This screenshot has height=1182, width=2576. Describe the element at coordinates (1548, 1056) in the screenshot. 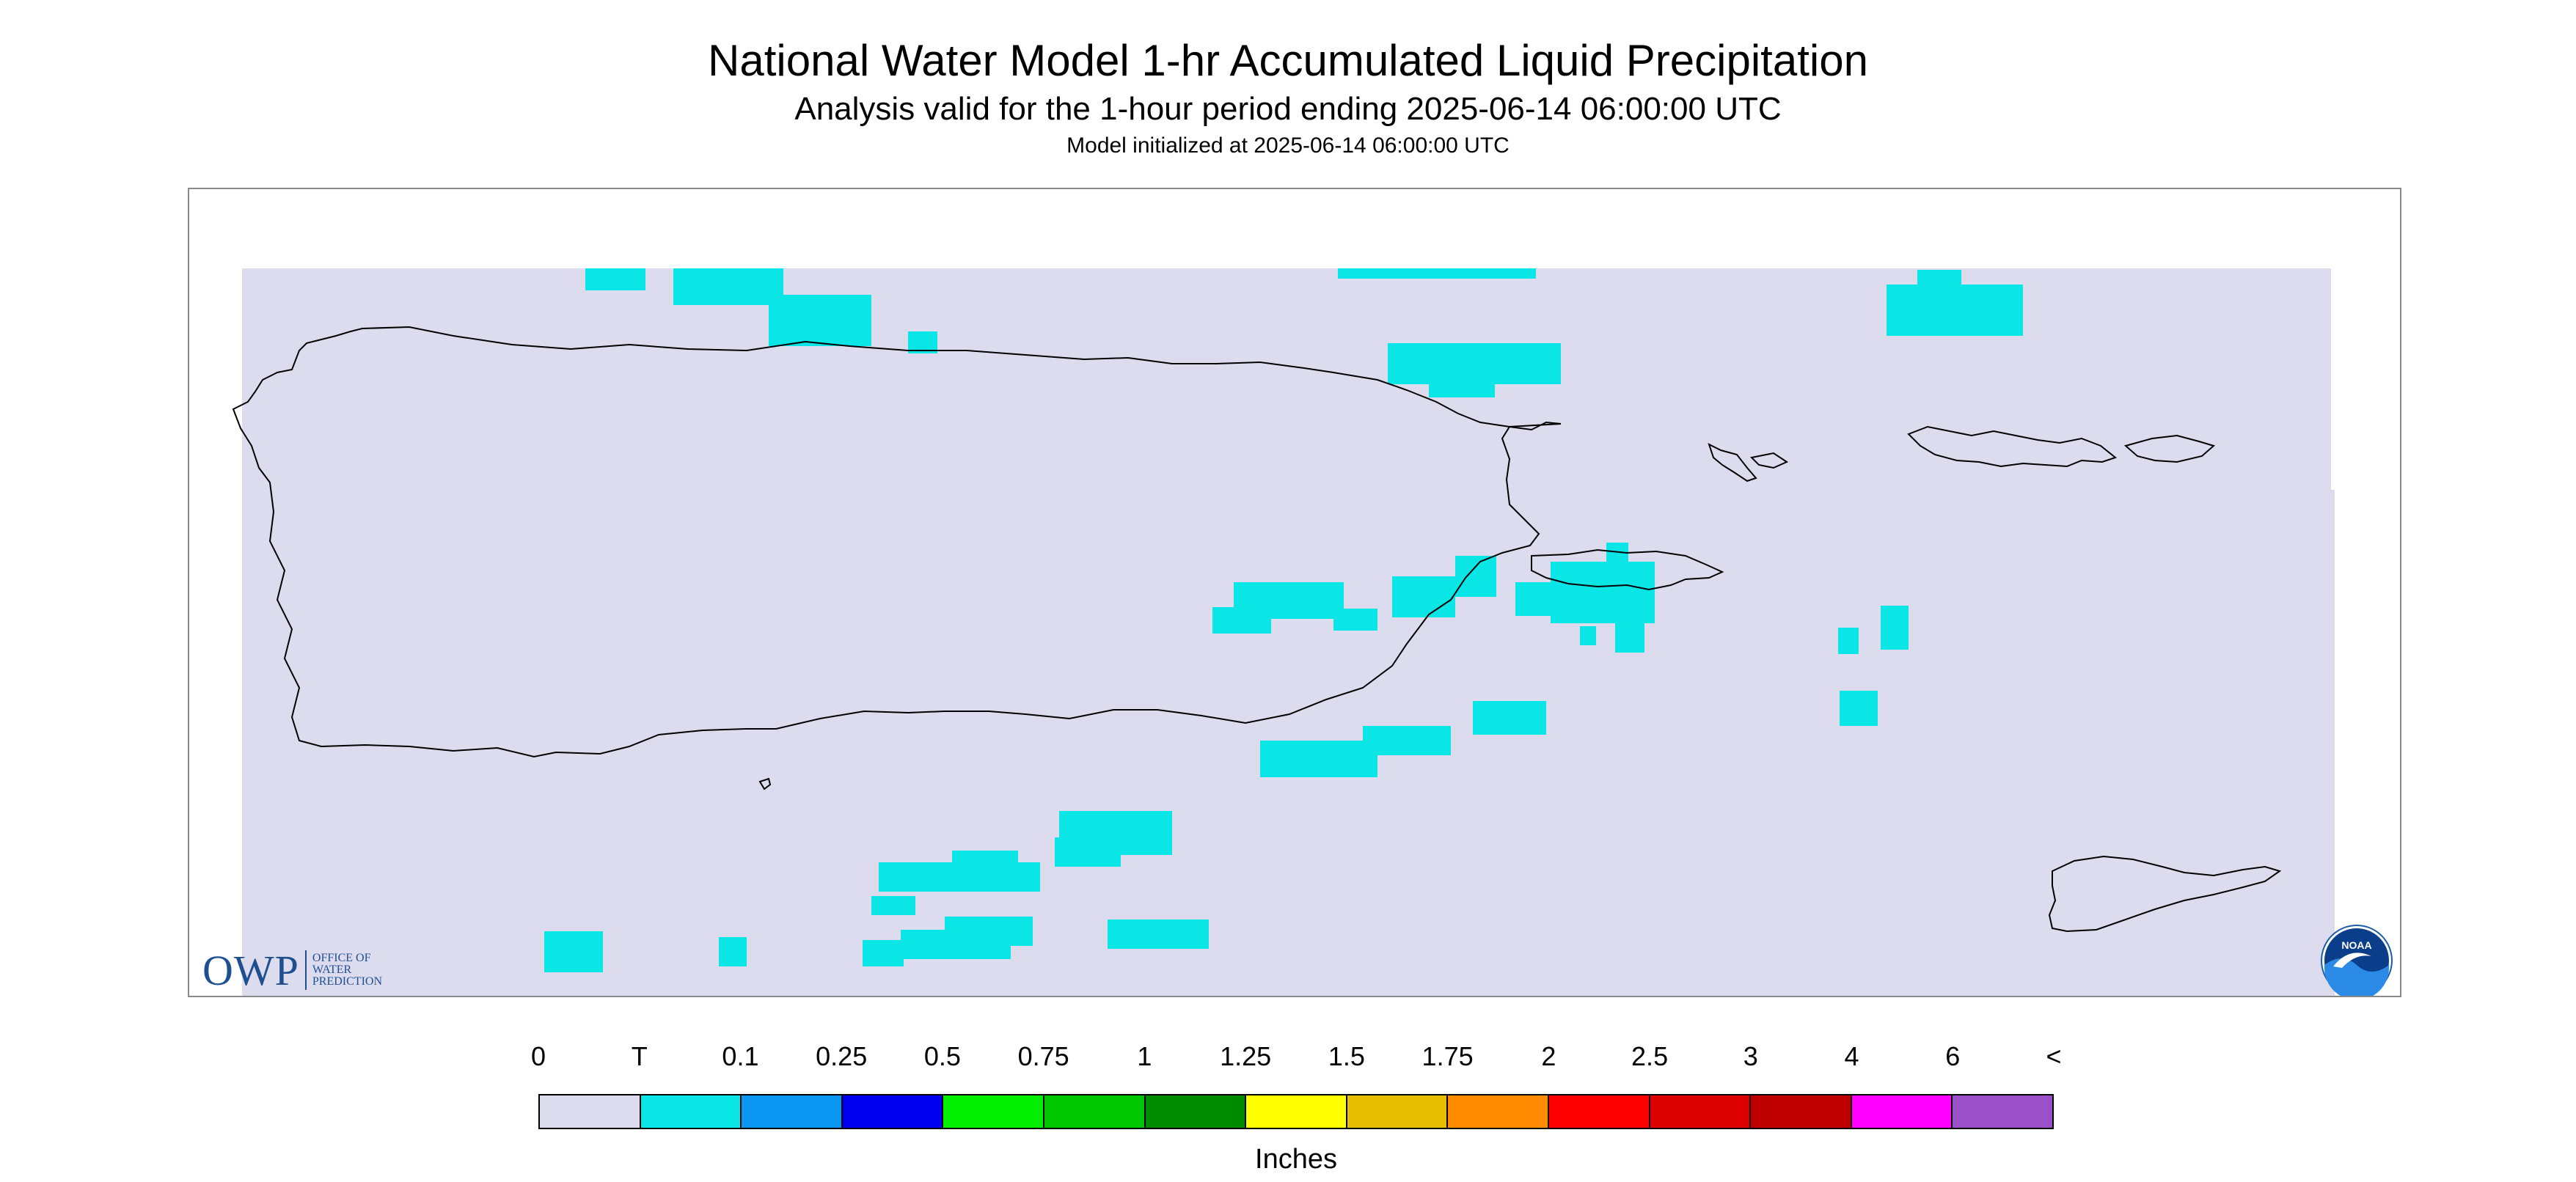

I see `legend-tick-label: 2` at that location.